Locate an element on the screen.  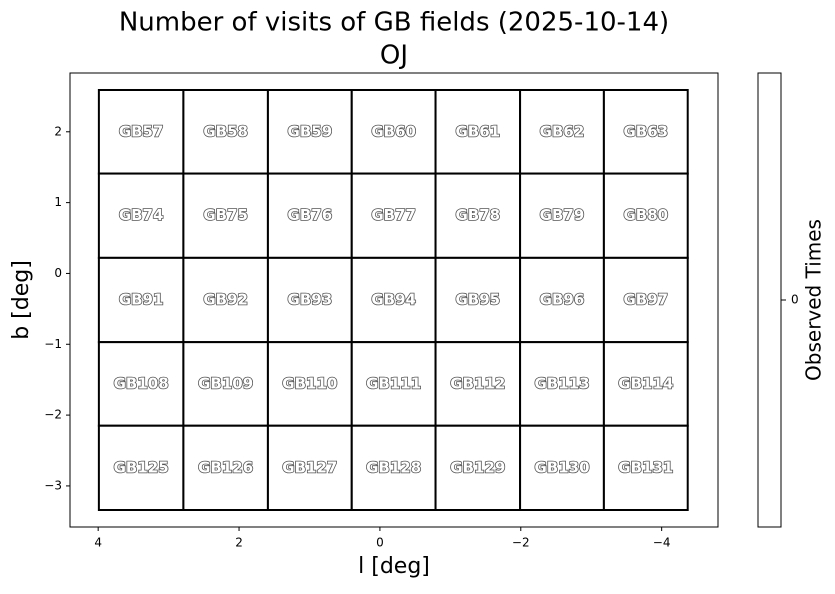
y-axis-label: b [deg] is located at coordinates (21, 300).